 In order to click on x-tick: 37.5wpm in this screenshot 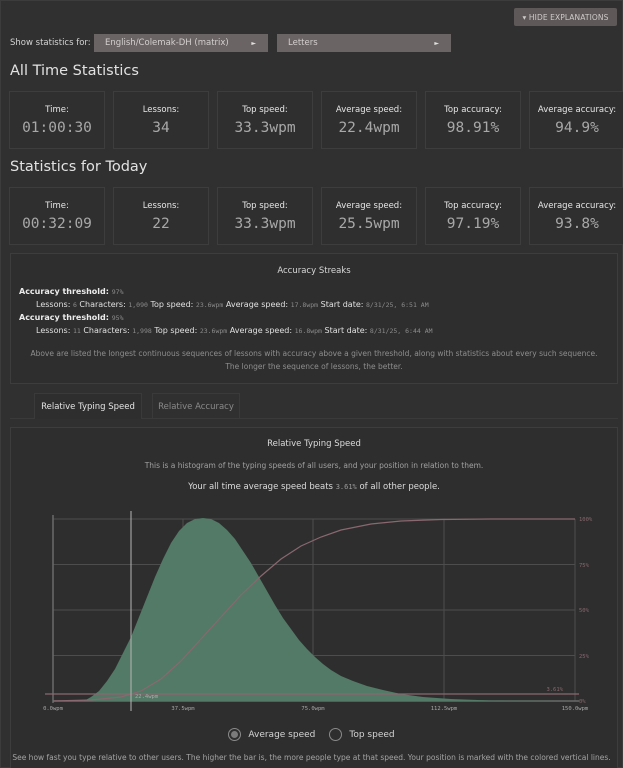, I will do `click(183, 709)`.